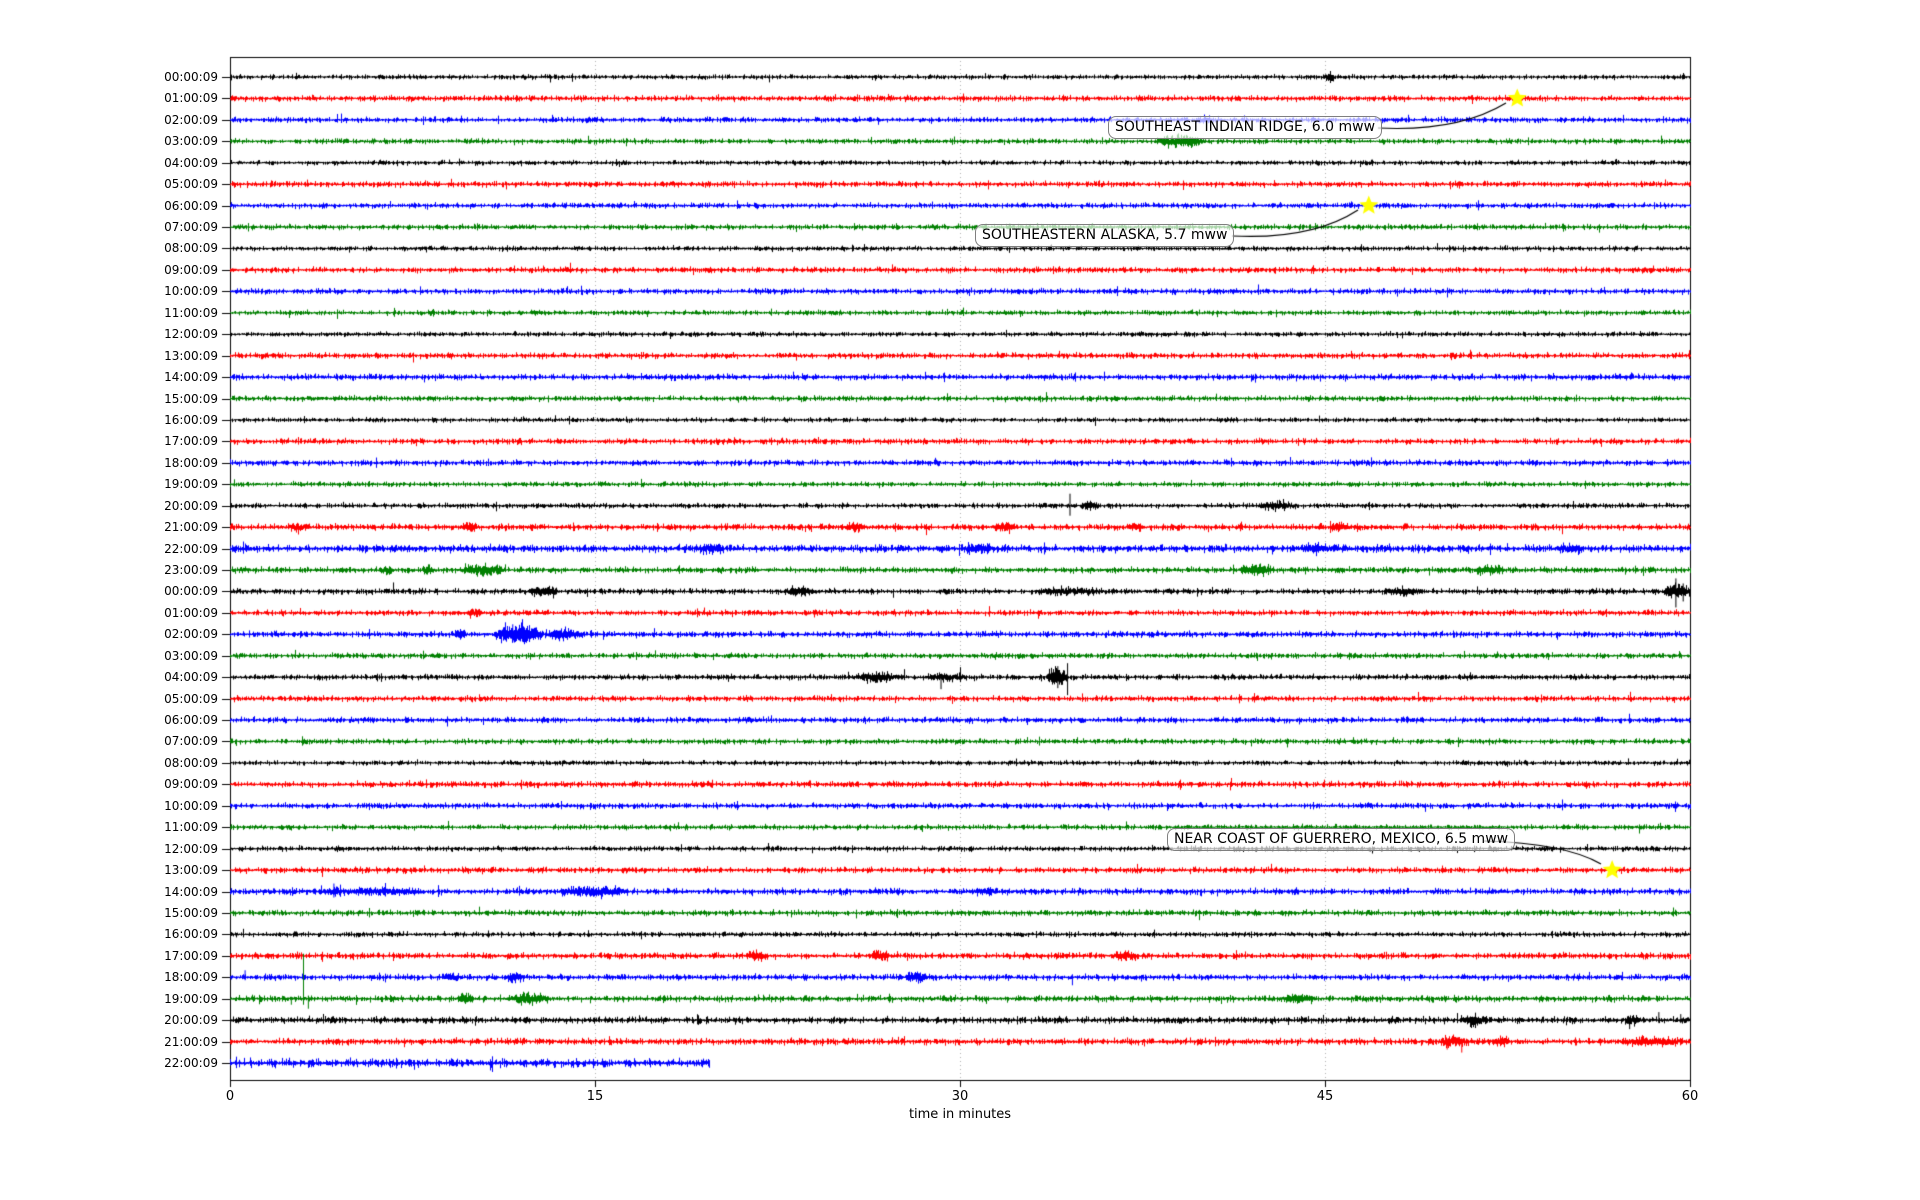 This screenshot has height=1200, width=1920. What do you see at coordinates (1325, 1096) in the screenshot?
I see `x-tick-label: 45` at bounding box center [1325, 1096].